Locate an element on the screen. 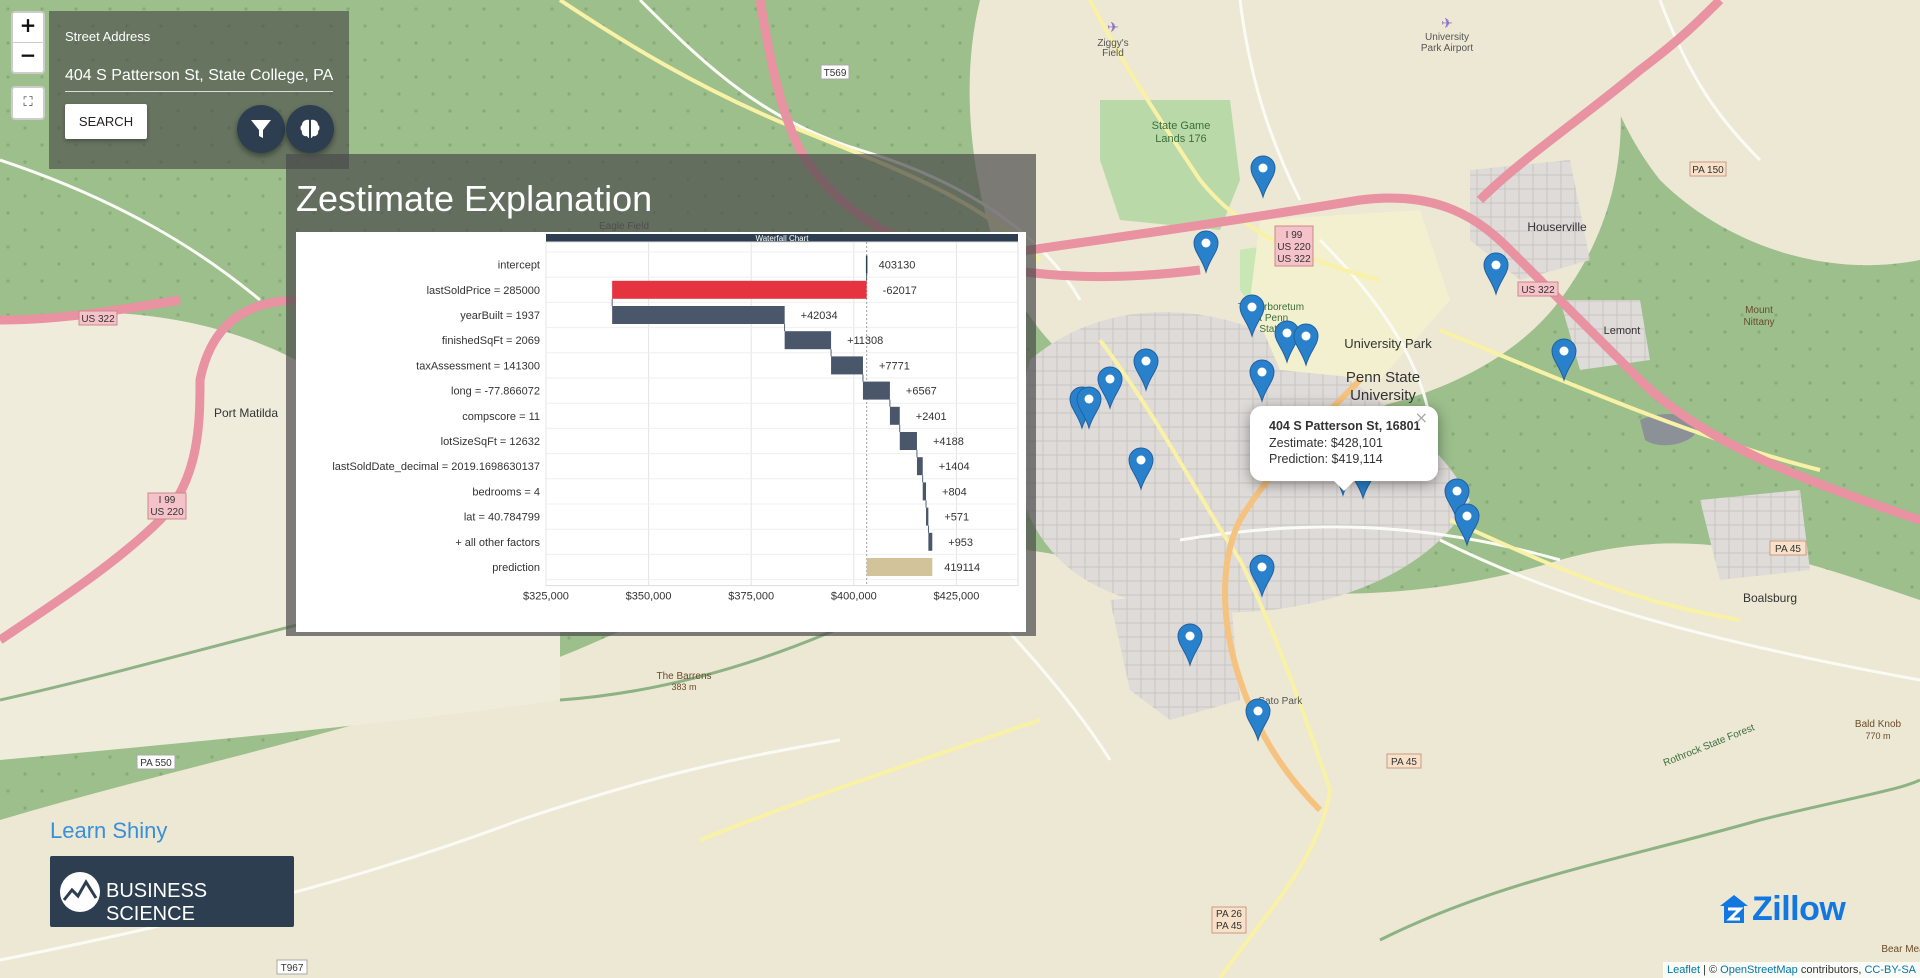 The height and width of the screenshot is (978, 1920). brain-icon is located at coordinates (310, 128).